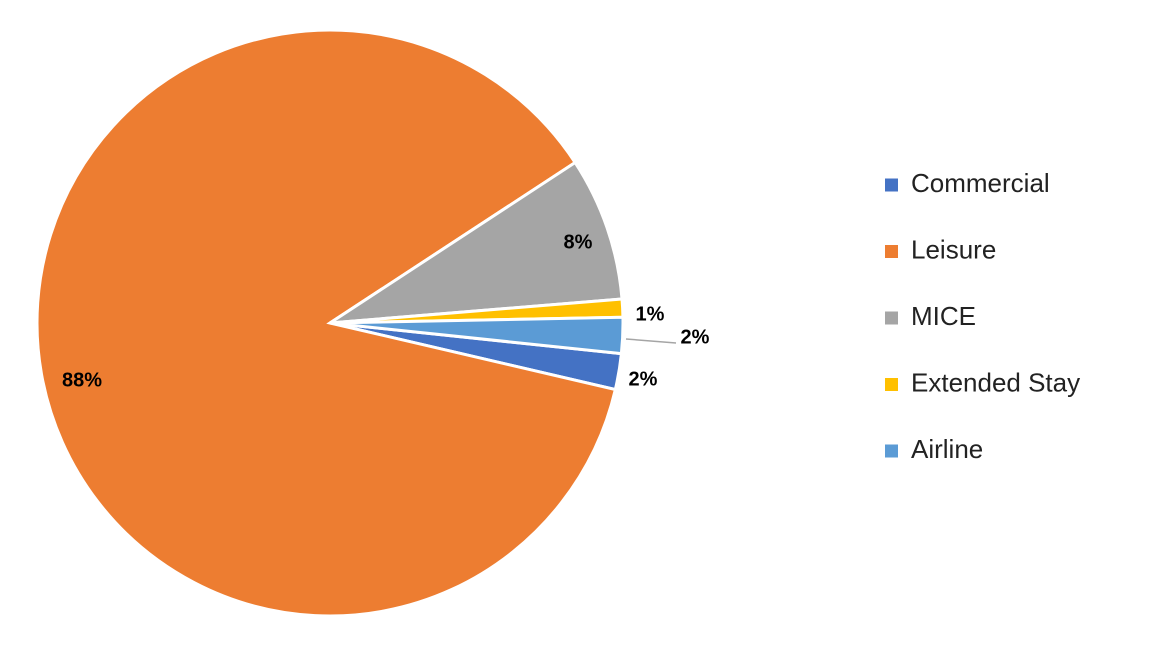 The image size is (1165, 655). What do you see at coordinates (82, 380) in the screenshot?
I see `data-label: 88%` at bounding box center [82, 380].